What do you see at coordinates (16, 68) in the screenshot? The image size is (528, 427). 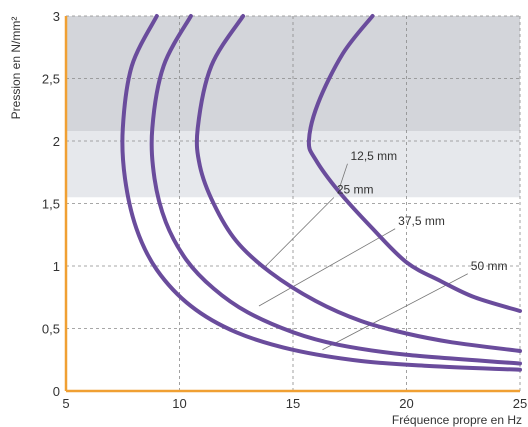 I see `y-axis-title: Pression en N/mm²` at bounding box center [16, 68].